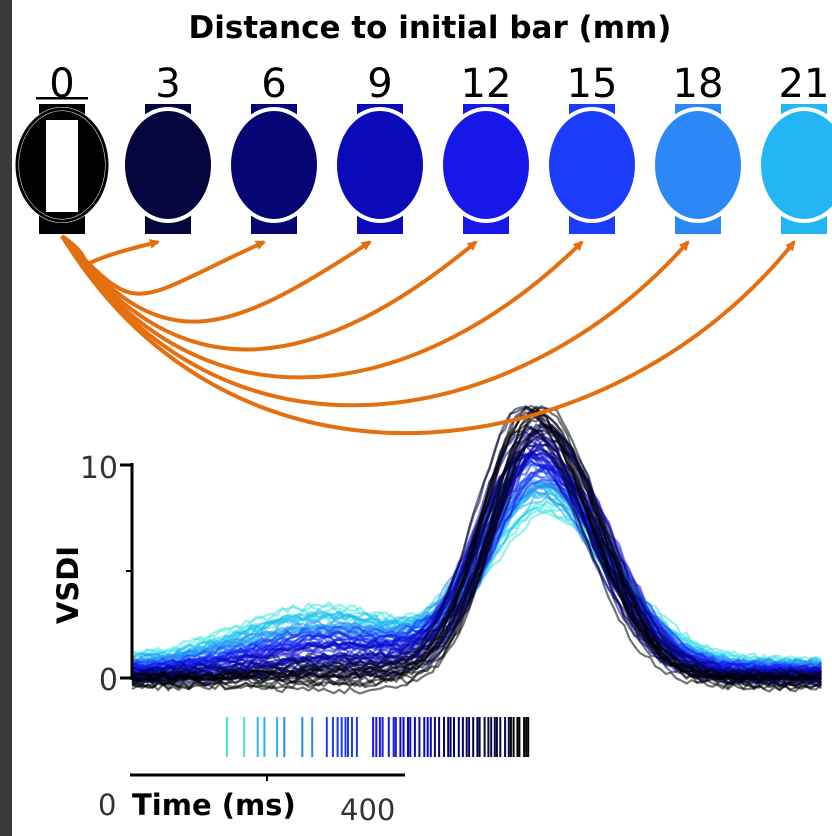 The width and height of the screenshot is (832, 836). Describe the element at coordinates (68, 585) in the screenshot. I see `y-axis-label: VSDI` at that location.